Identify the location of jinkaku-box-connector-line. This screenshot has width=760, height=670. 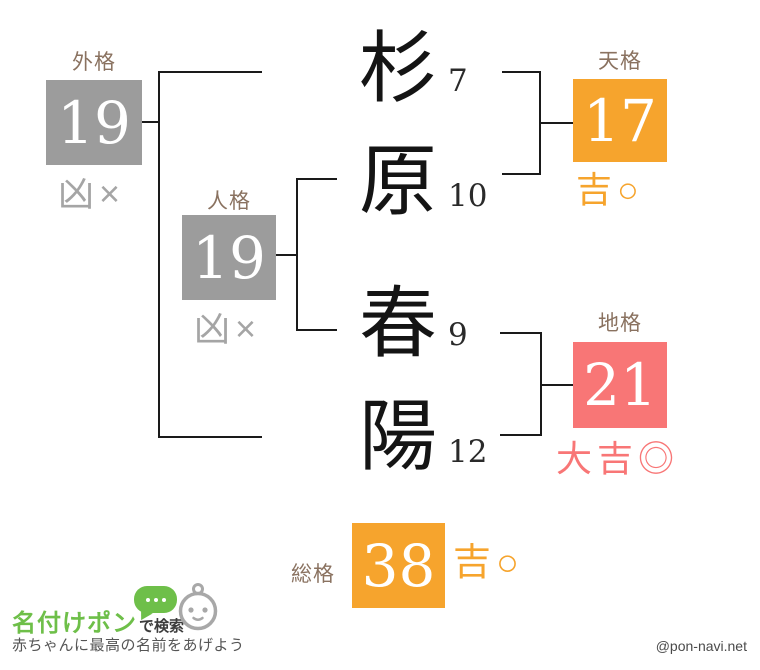
(287, 255).